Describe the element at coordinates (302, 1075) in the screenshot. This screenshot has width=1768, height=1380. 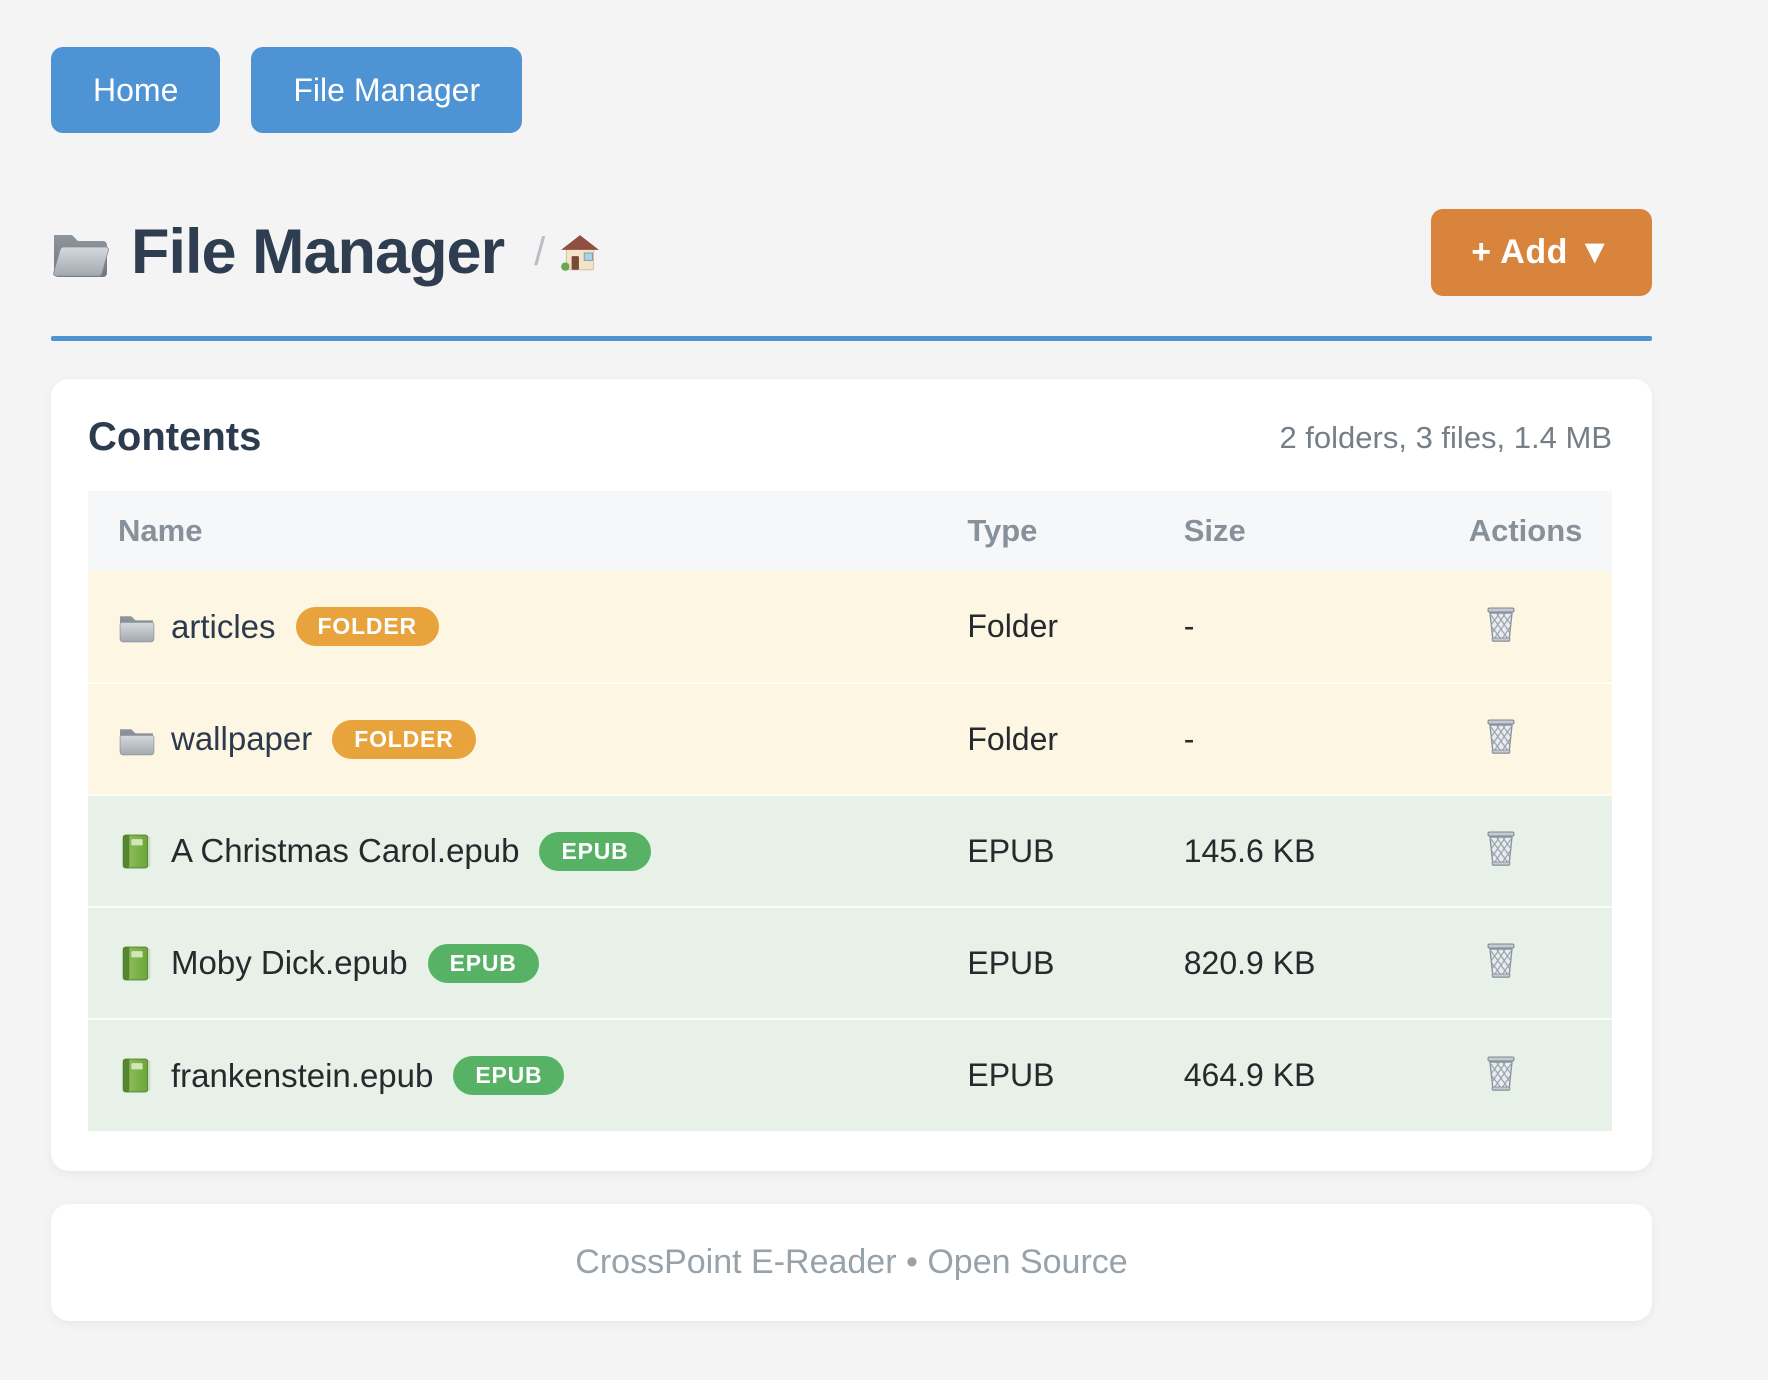
I see `item-name-link: frankenstein.epub` at that location.